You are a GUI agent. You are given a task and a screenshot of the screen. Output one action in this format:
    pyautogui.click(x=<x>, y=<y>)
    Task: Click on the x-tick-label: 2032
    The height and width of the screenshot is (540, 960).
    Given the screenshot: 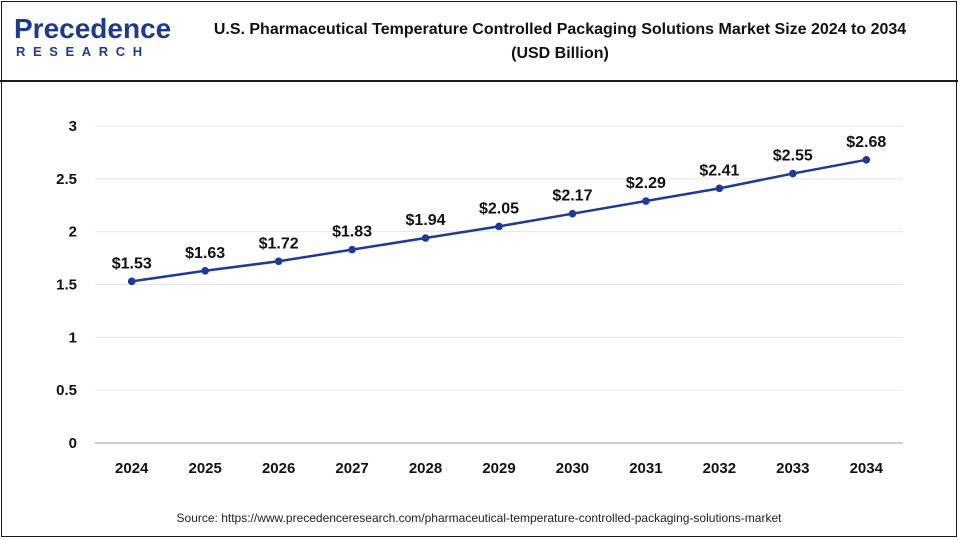 What is the action you would take?
    pyautogui.click(x=719, y=468)
    